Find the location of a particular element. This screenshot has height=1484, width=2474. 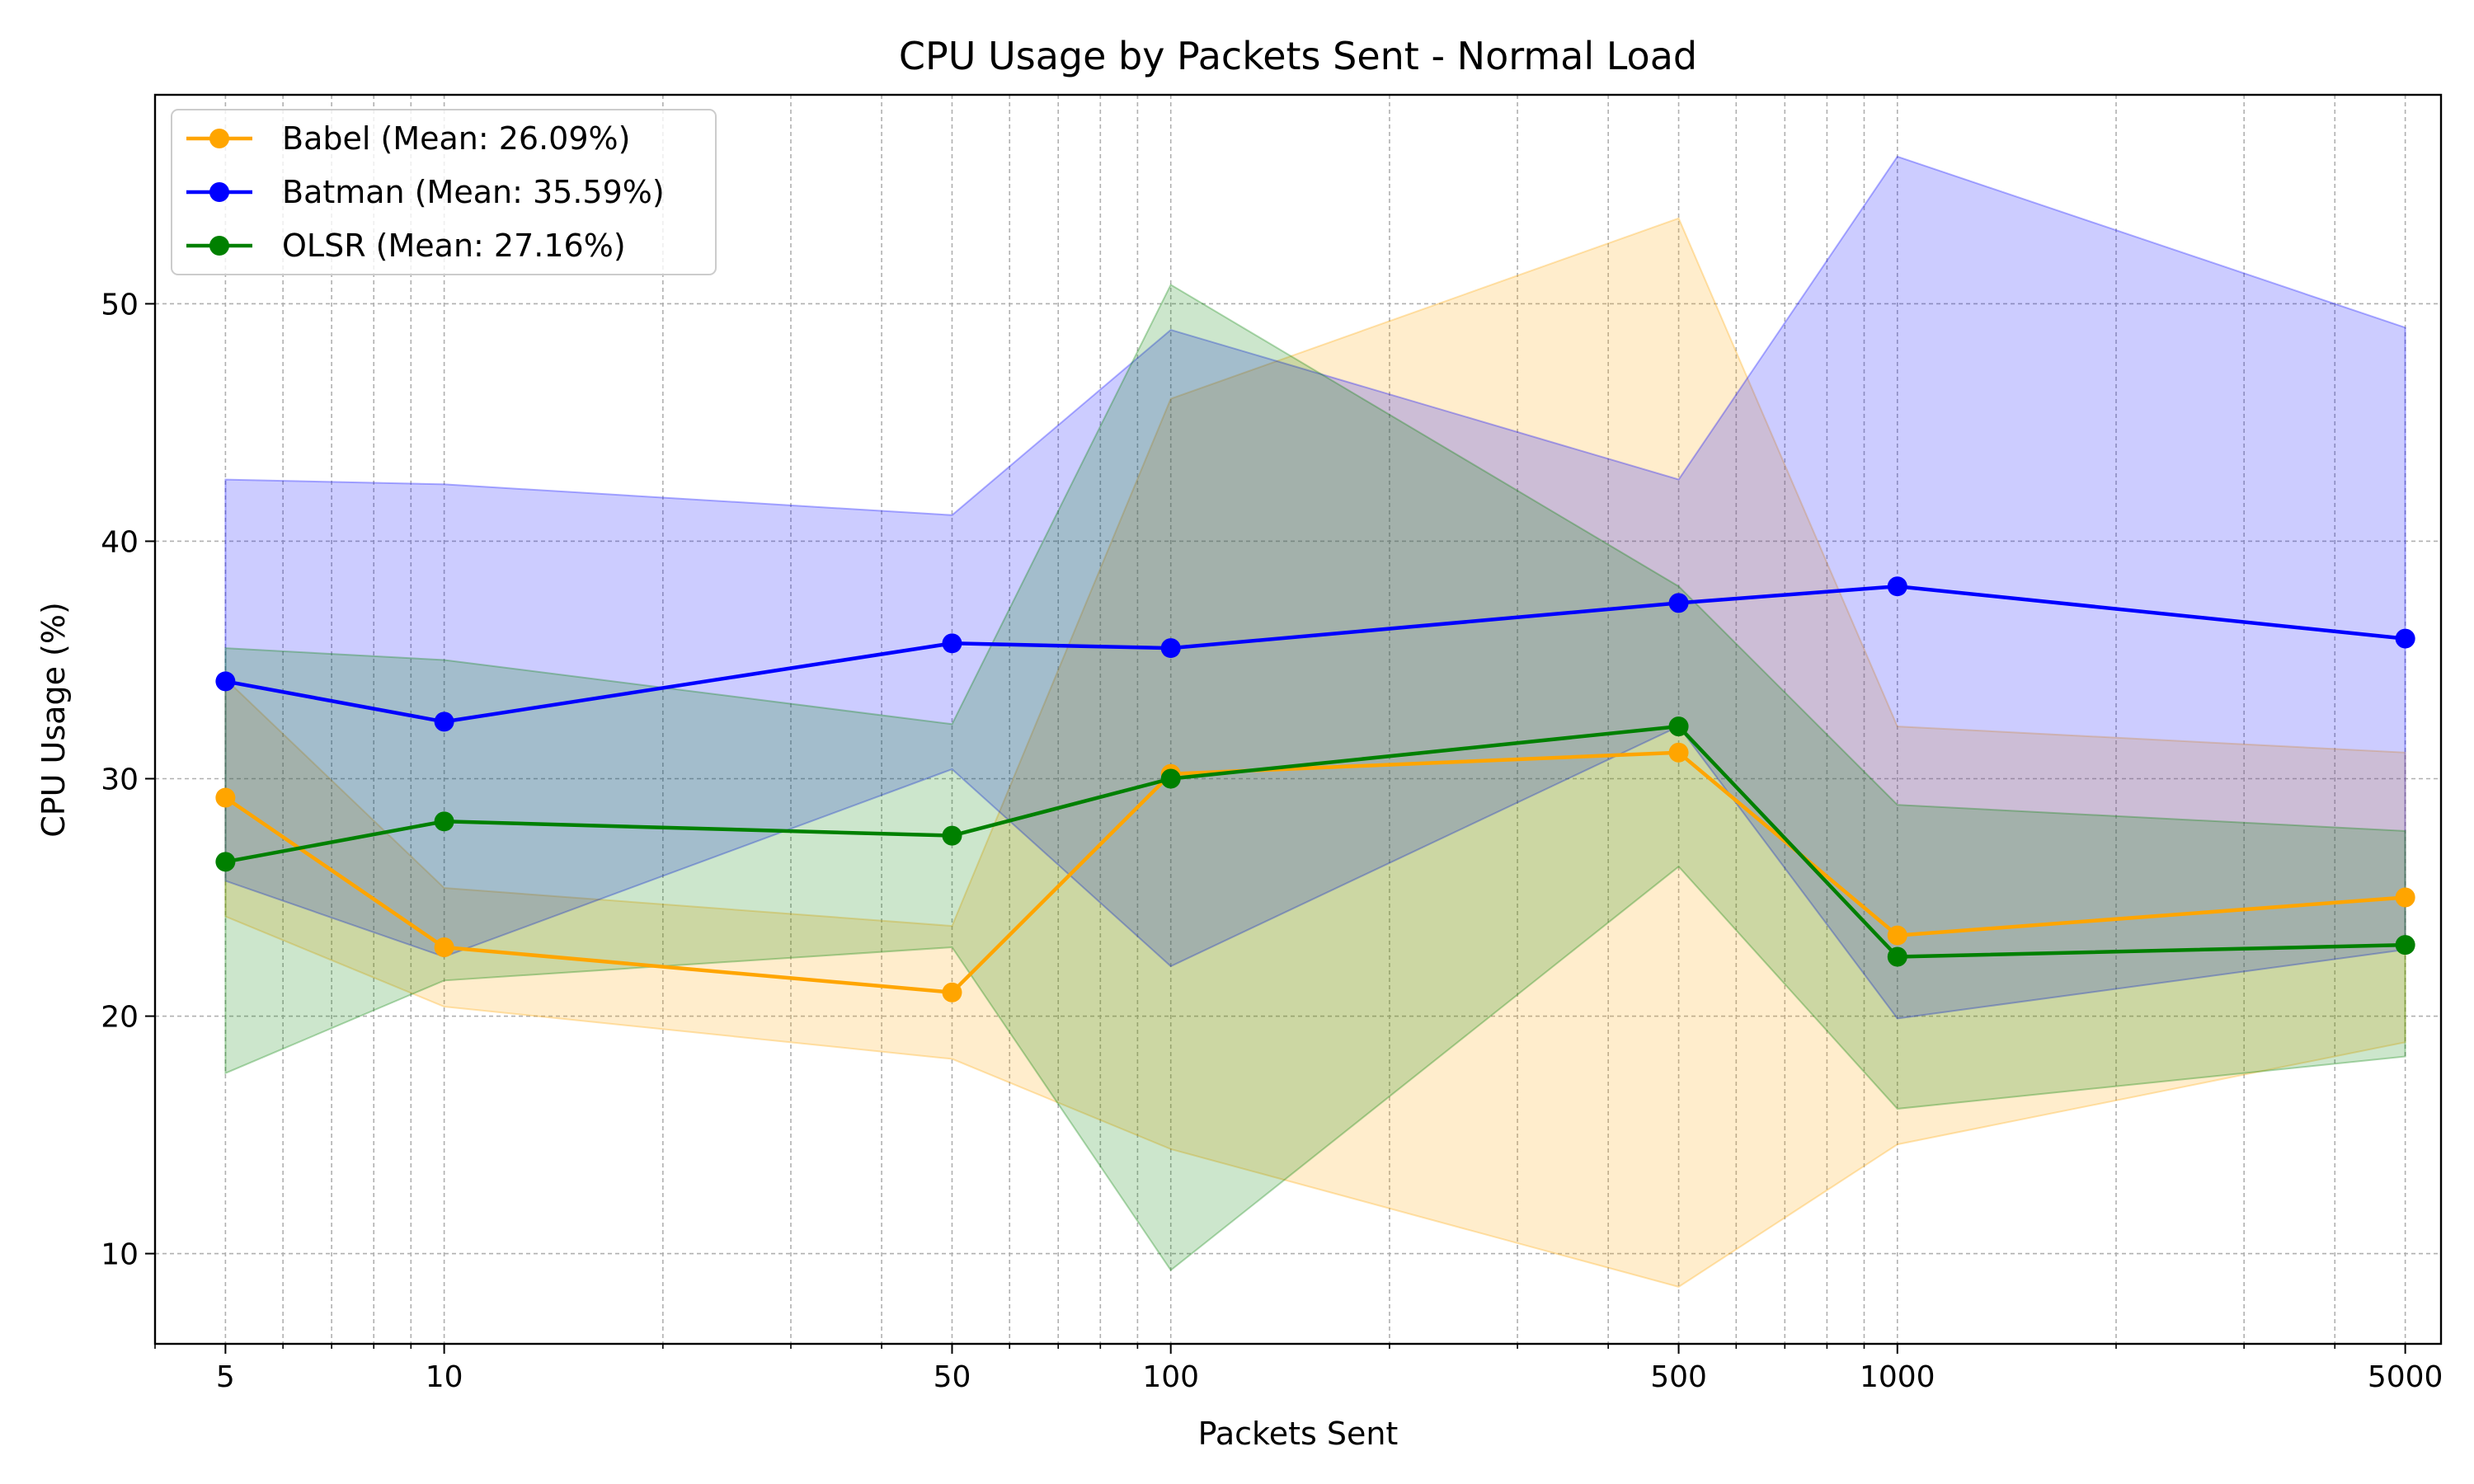

x-tick-label: 10 is located at coordinates (444, 1377).